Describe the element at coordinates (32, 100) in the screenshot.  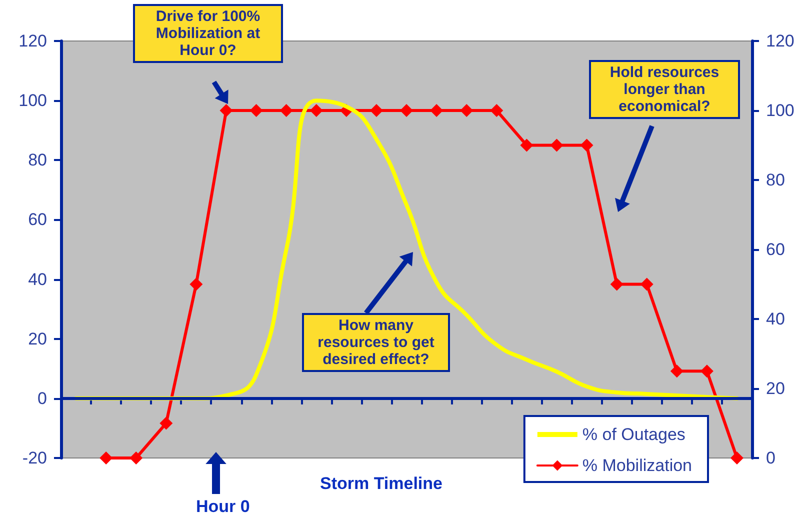
I see `y-tick-label: 100` at that location.